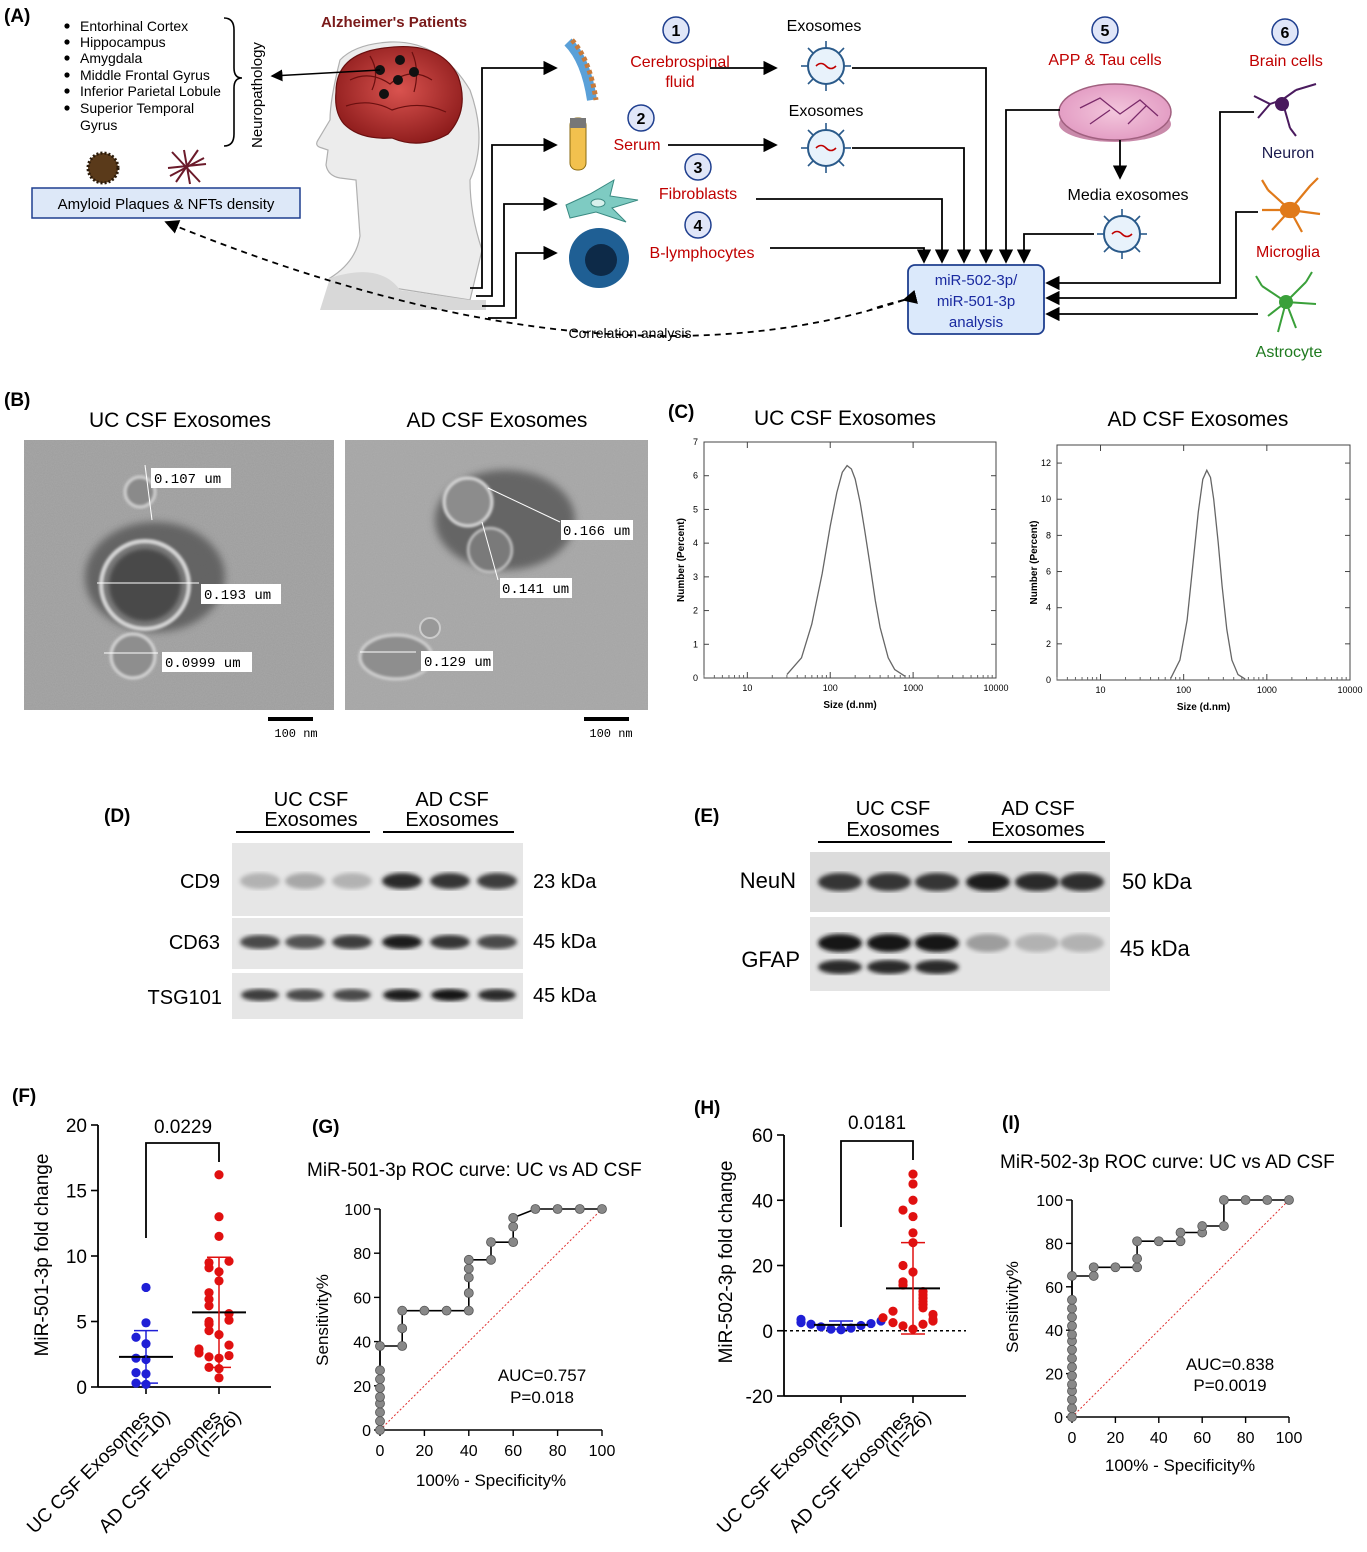  What do you see at coordinates (187, 480) in the screenshot?
I see `uc-measure-1: 0.107 um` at bounding box center [187, 480].